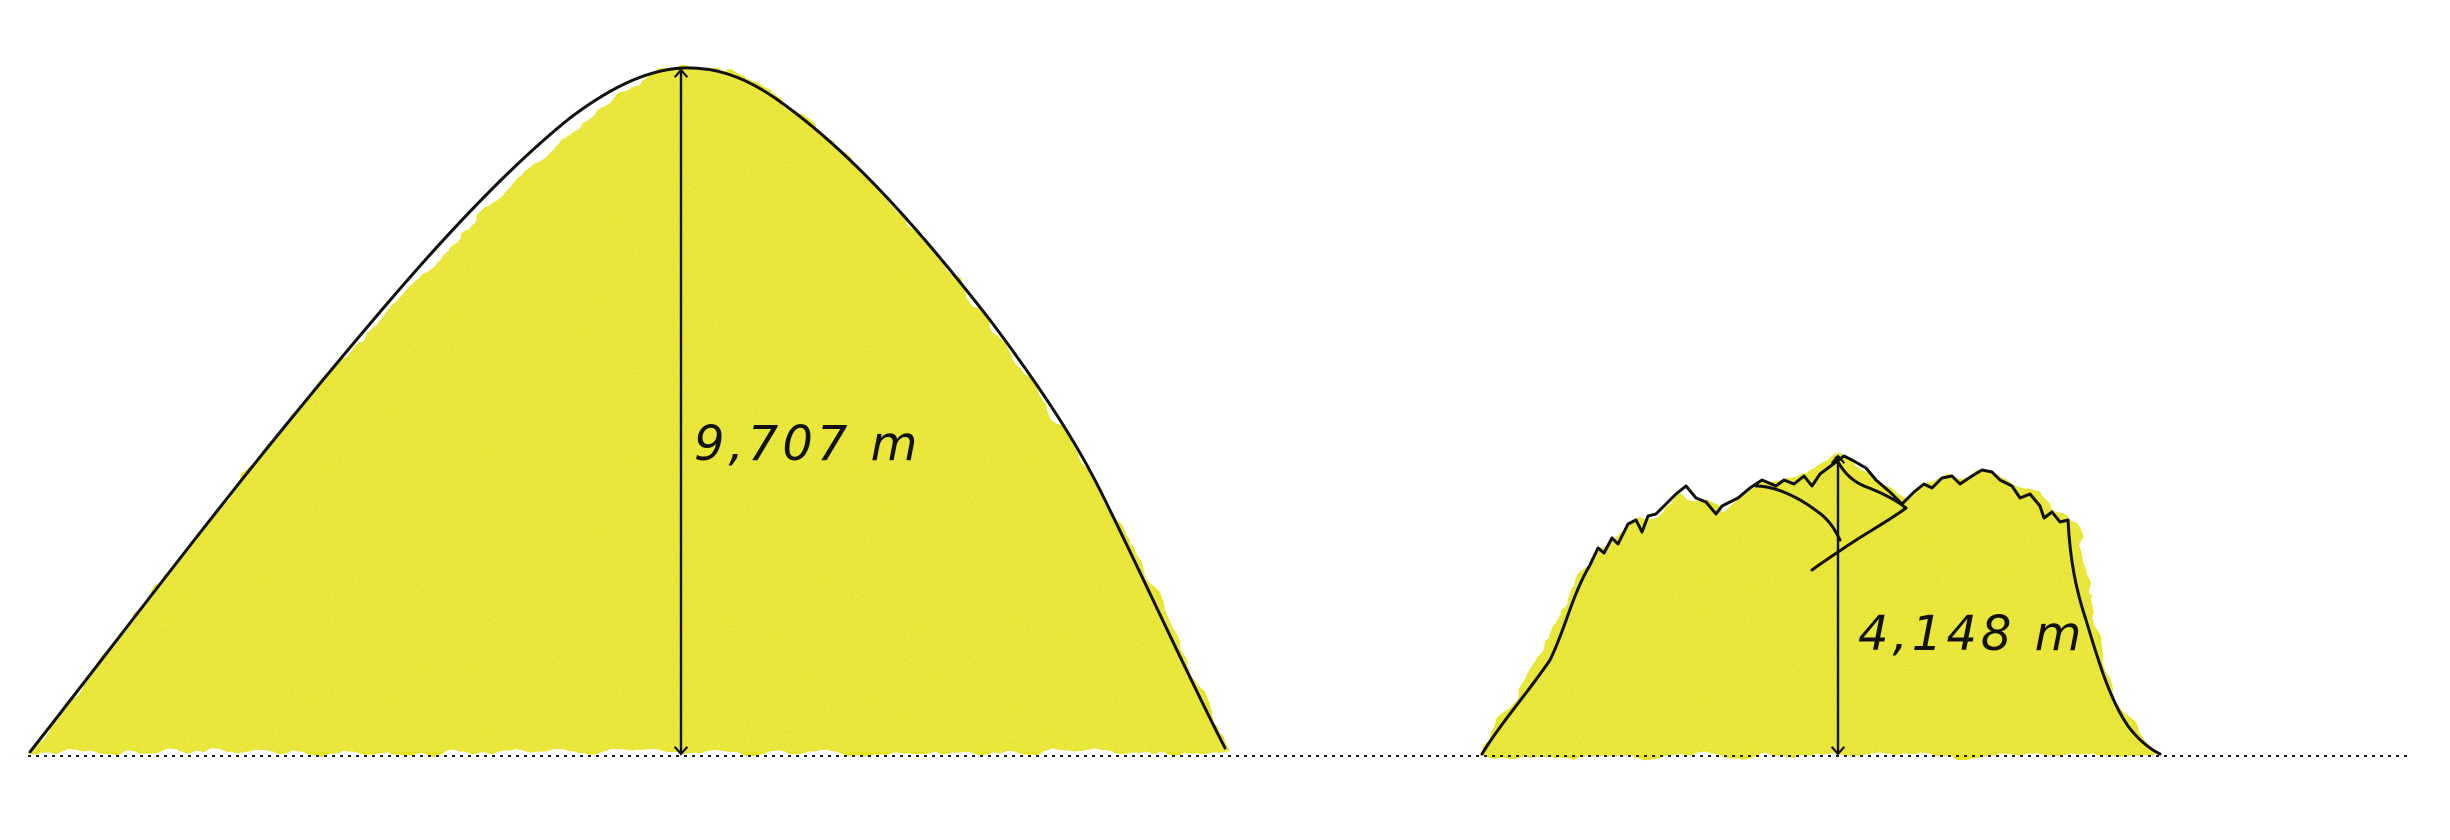 This screenshot has width=2450, height=840. What do you see at coordinates (1971, 634) in the screenshot?
I see `plateau-mountain-height-label: 4,148 m` at bounding box center [1971, 634].